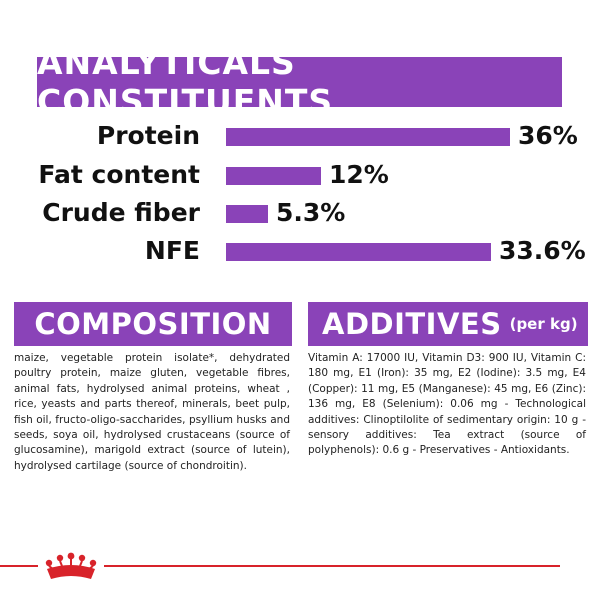  What do you see at coordinates (172, 250) in the screenshot?
I see `constituent-label: NFE` at bounding box center [172, 250].